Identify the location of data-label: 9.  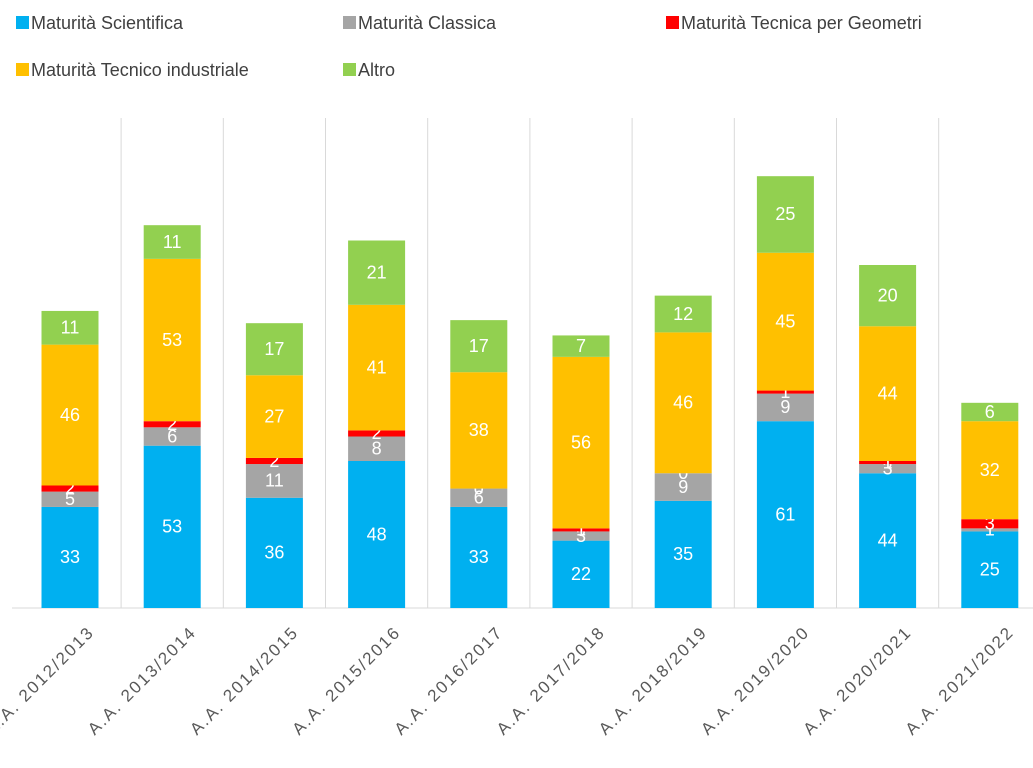
(785, 407).